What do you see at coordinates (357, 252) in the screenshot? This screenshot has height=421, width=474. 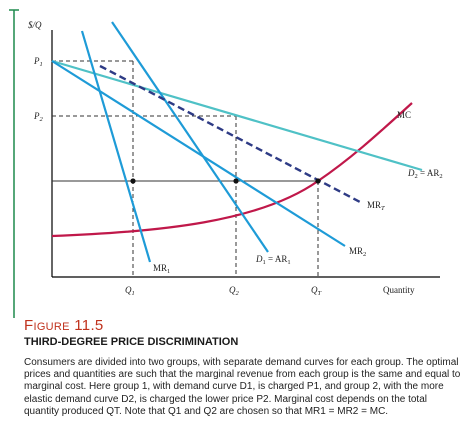 I see `mr2-label: MR2` at bounding box center [357, 252].